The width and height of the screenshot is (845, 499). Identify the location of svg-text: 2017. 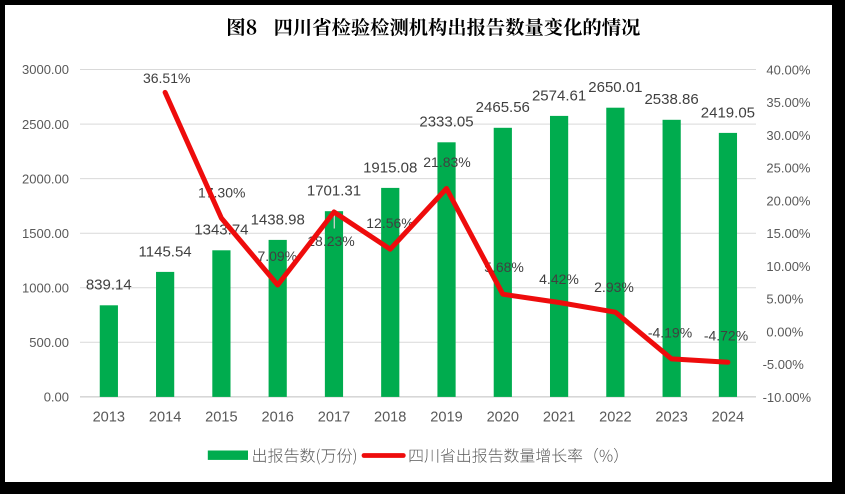
(334, 418).